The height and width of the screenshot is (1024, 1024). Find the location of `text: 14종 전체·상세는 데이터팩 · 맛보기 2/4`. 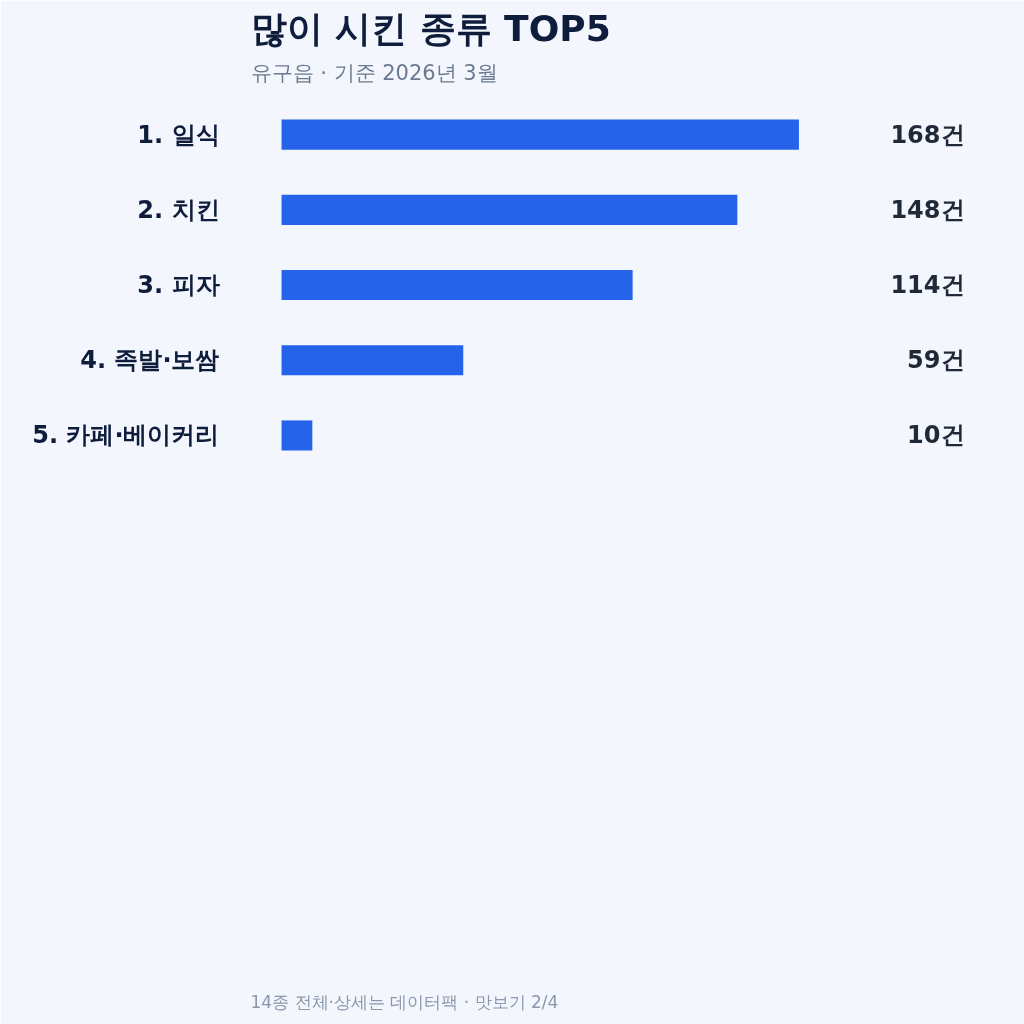

text: 14종 전체·상세는 데이터팩 · 맛보기 2/4 is located at coordinates (404, 1001).